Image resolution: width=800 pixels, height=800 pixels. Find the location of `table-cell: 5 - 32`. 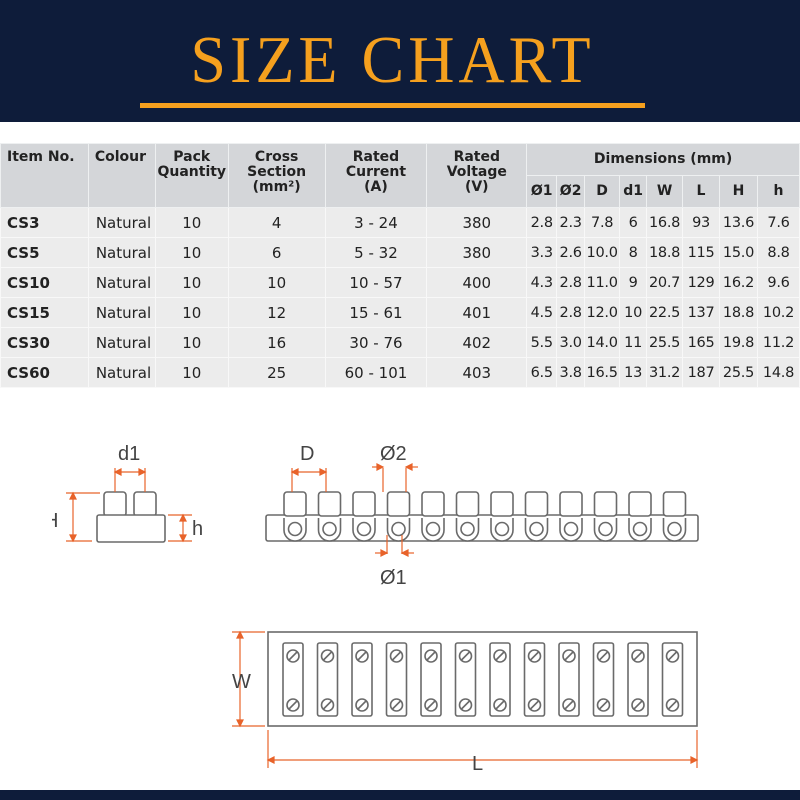

table-cell: 5 - 32 is located at coordinates (376, 252).